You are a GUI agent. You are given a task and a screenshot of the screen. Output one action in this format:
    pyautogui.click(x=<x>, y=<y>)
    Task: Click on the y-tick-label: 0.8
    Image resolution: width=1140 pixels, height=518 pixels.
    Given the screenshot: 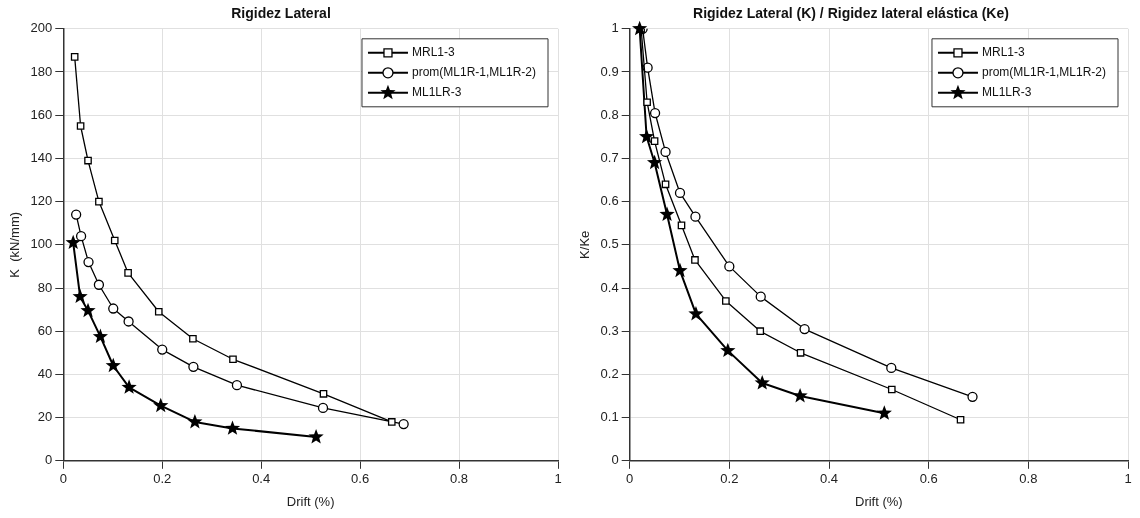 What is the action you would take?
    pyautogui.click(x=609, y=114)
    